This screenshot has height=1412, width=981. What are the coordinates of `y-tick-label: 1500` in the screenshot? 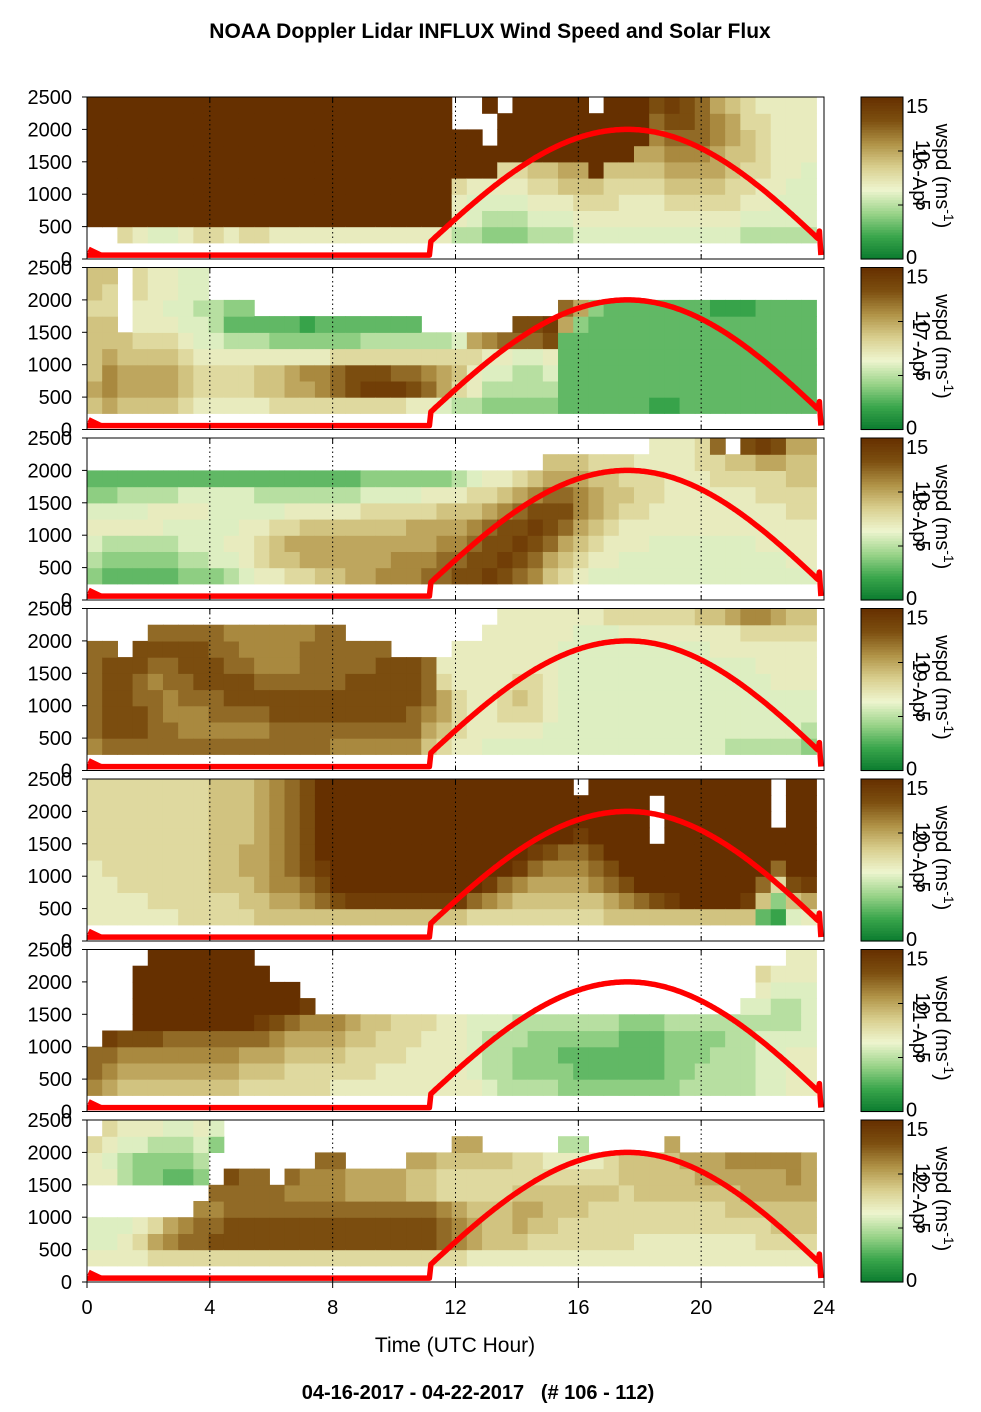 It's located at (50, 163).